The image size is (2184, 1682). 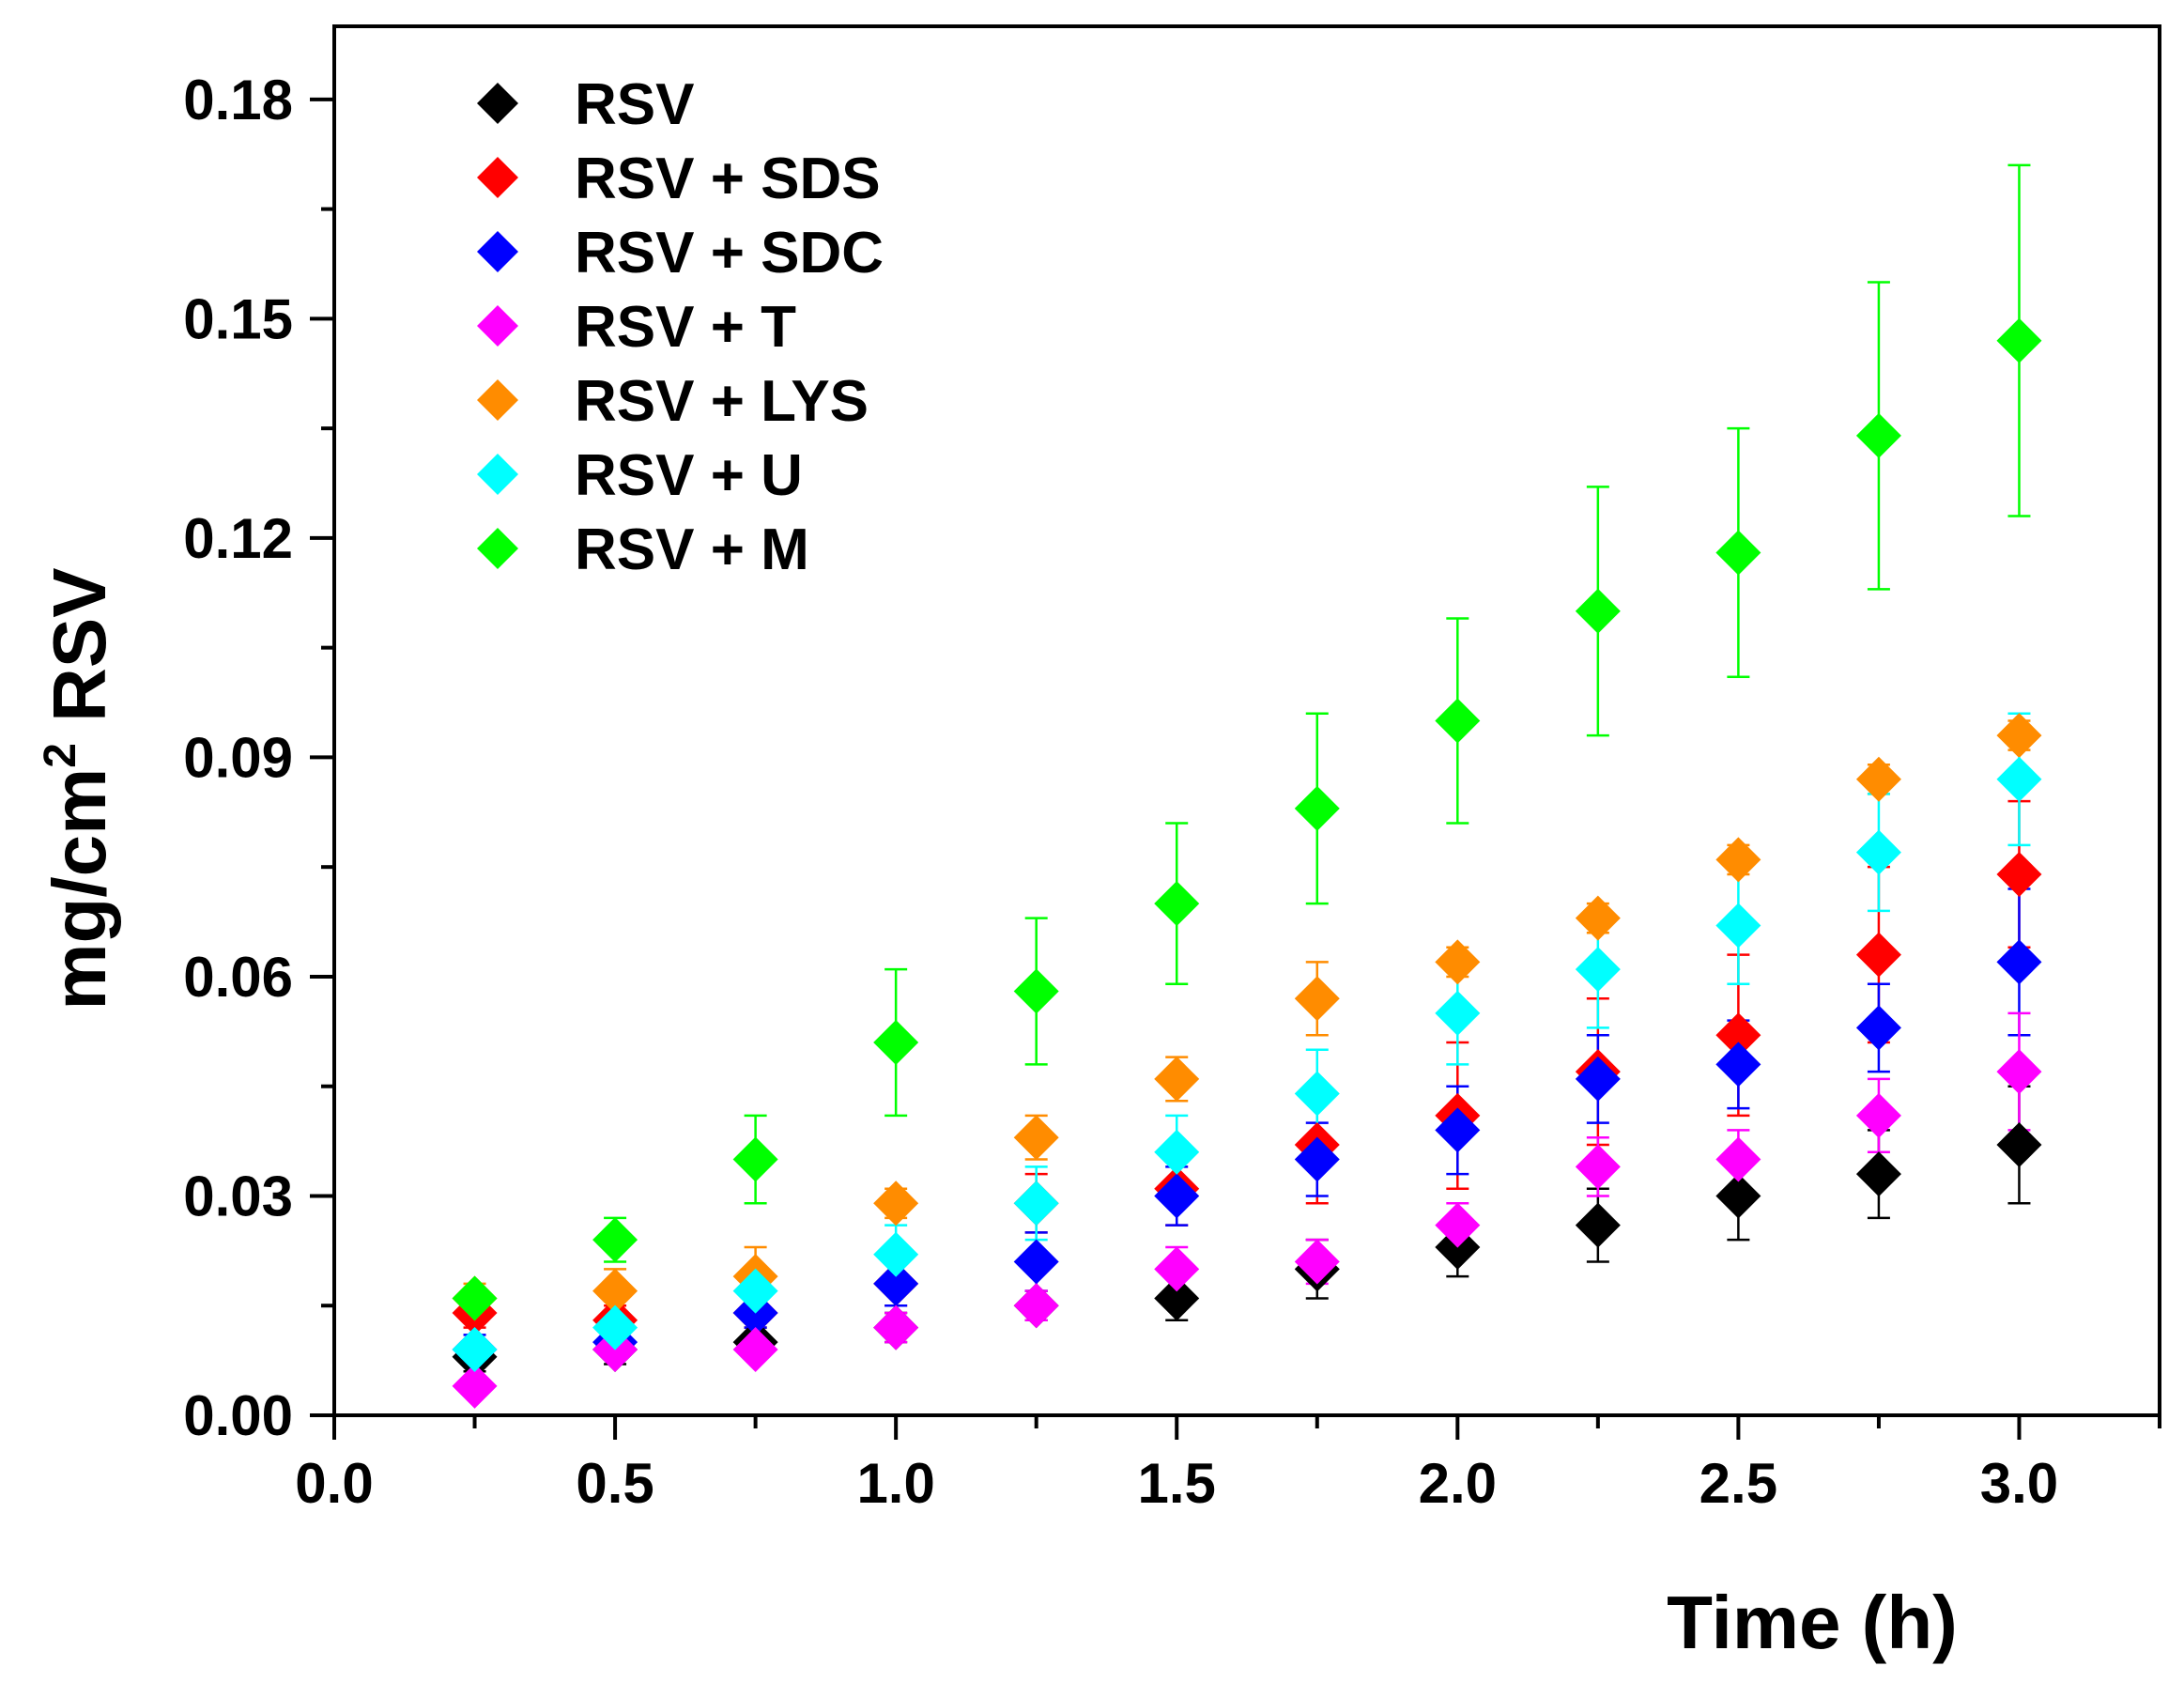 What do you see at coordinates (334, 1483) in the screenshot?
I see `x-tick-label: 0.0` at bounding box center [334, 1483].